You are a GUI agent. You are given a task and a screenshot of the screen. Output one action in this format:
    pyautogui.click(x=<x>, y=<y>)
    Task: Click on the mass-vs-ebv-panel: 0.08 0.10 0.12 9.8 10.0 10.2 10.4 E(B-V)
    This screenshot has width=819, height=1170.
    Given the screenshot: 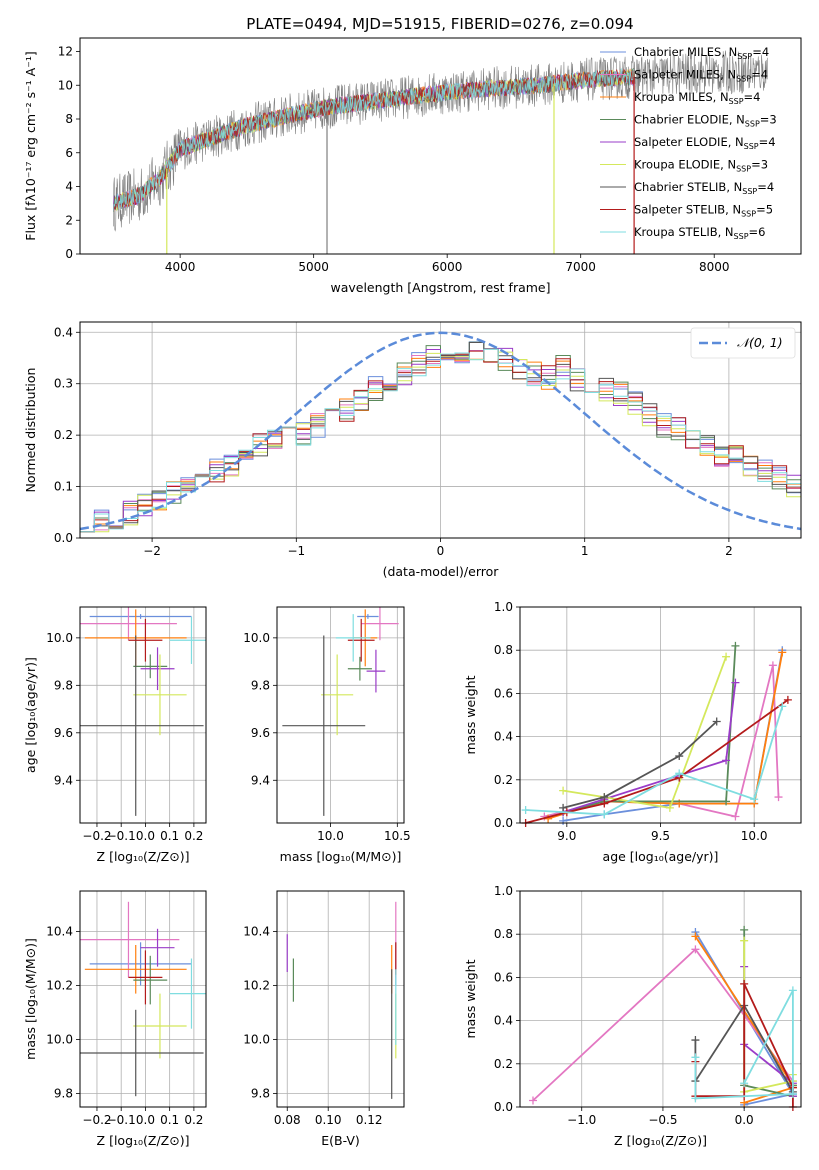 What is the action you would take?
    pyautogui.click(x=324, y=1019)
    